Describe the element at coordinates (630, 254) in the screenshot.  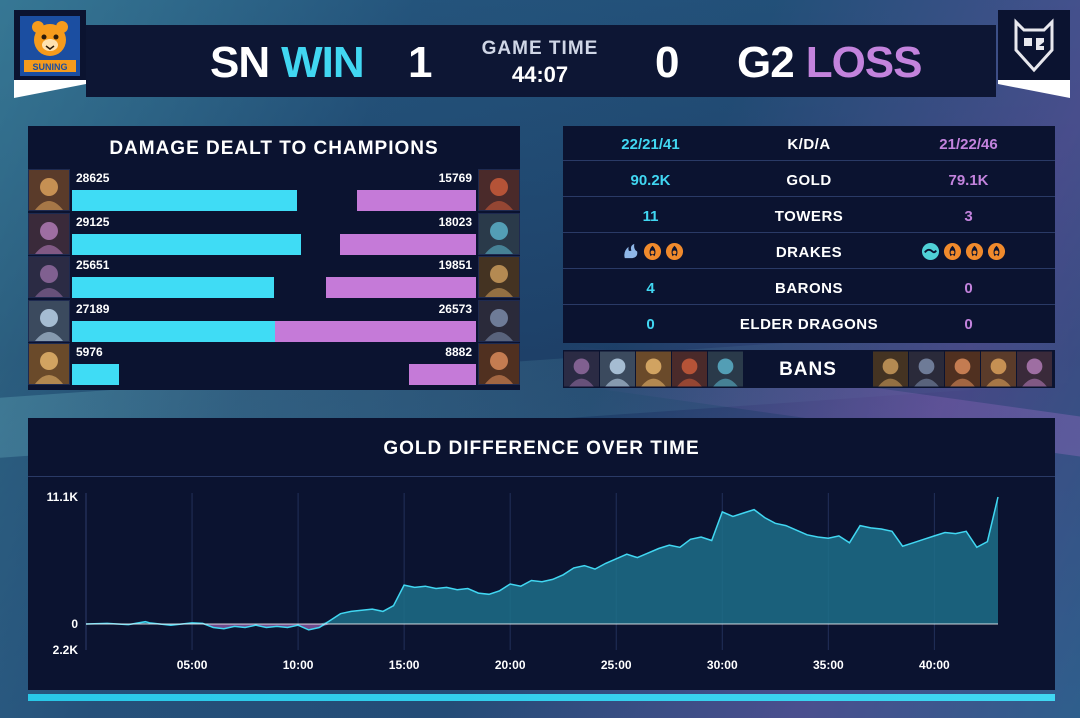
I see `cloud-drake-icon` at that location.